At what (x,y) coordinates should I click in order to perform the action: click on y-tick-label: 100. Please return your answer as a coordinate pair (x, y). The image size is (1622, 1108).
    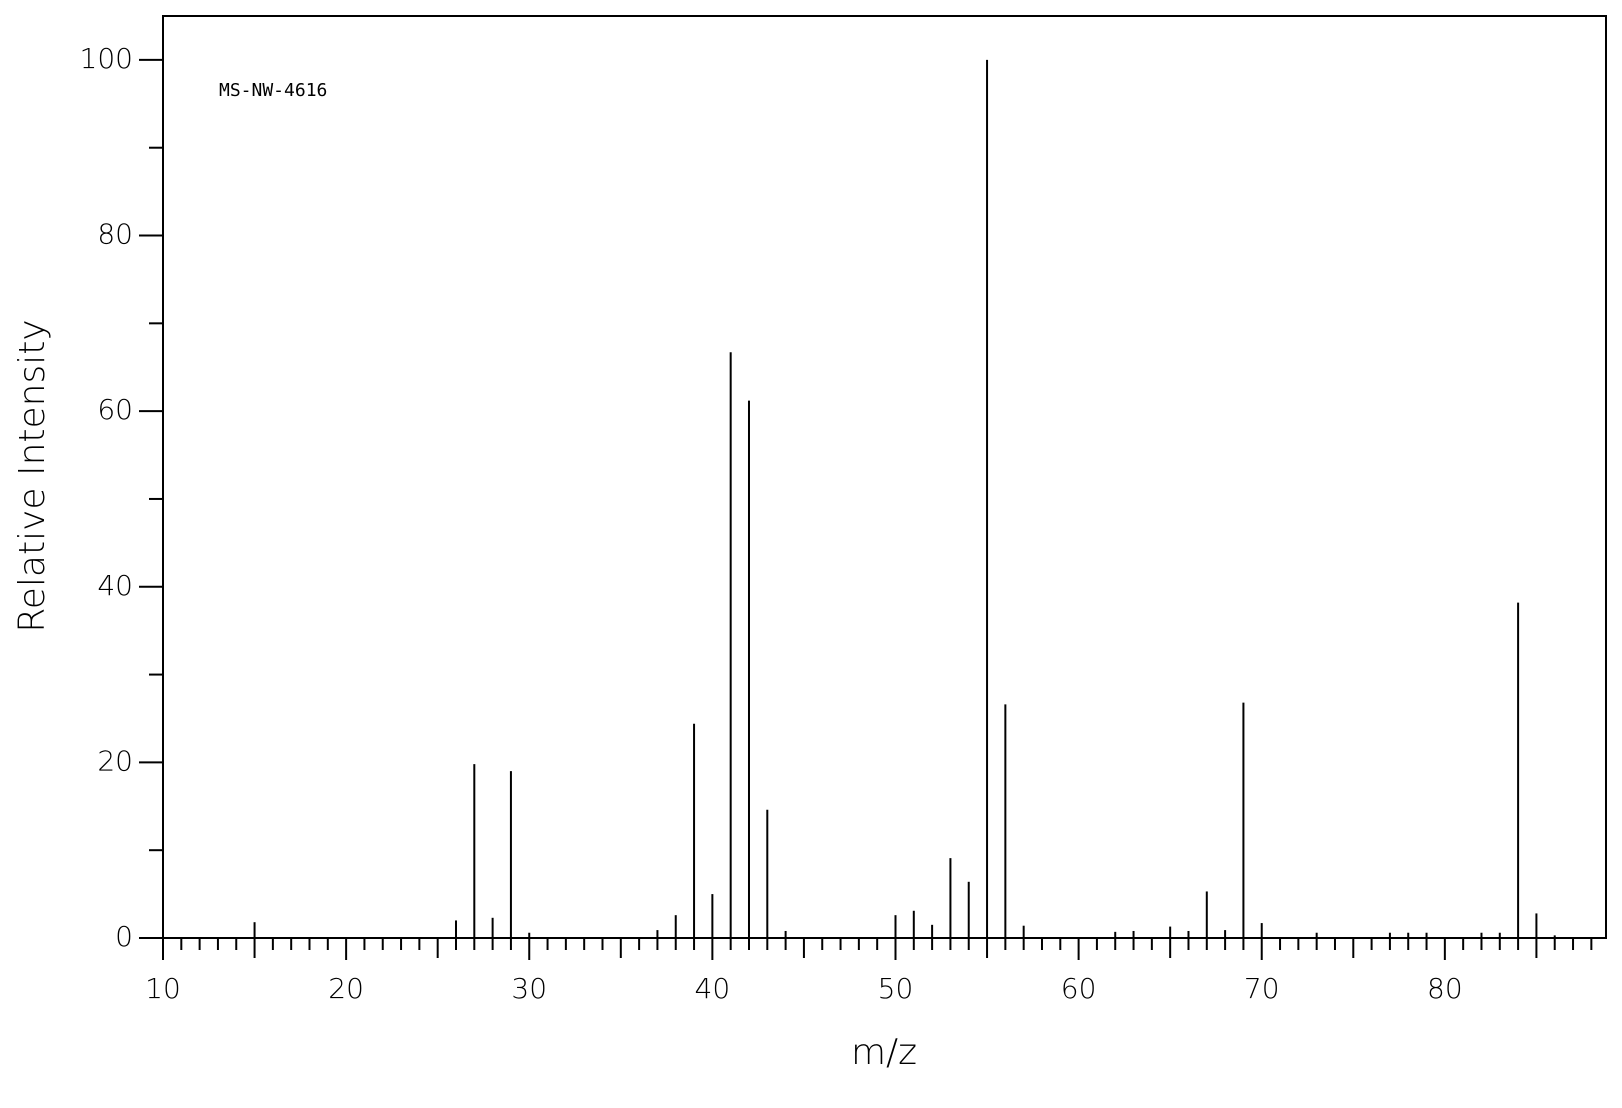
    Looking at the image, I should click on (106, 58).